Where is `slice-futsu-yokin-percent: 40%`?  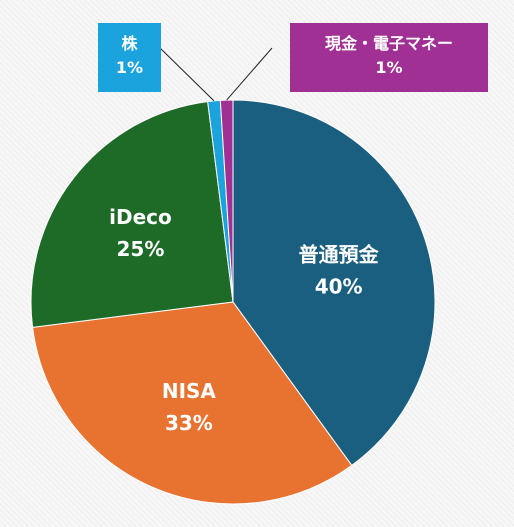 slice-futsu-yokin-percent: 40% is located at coordinates (339, 287).